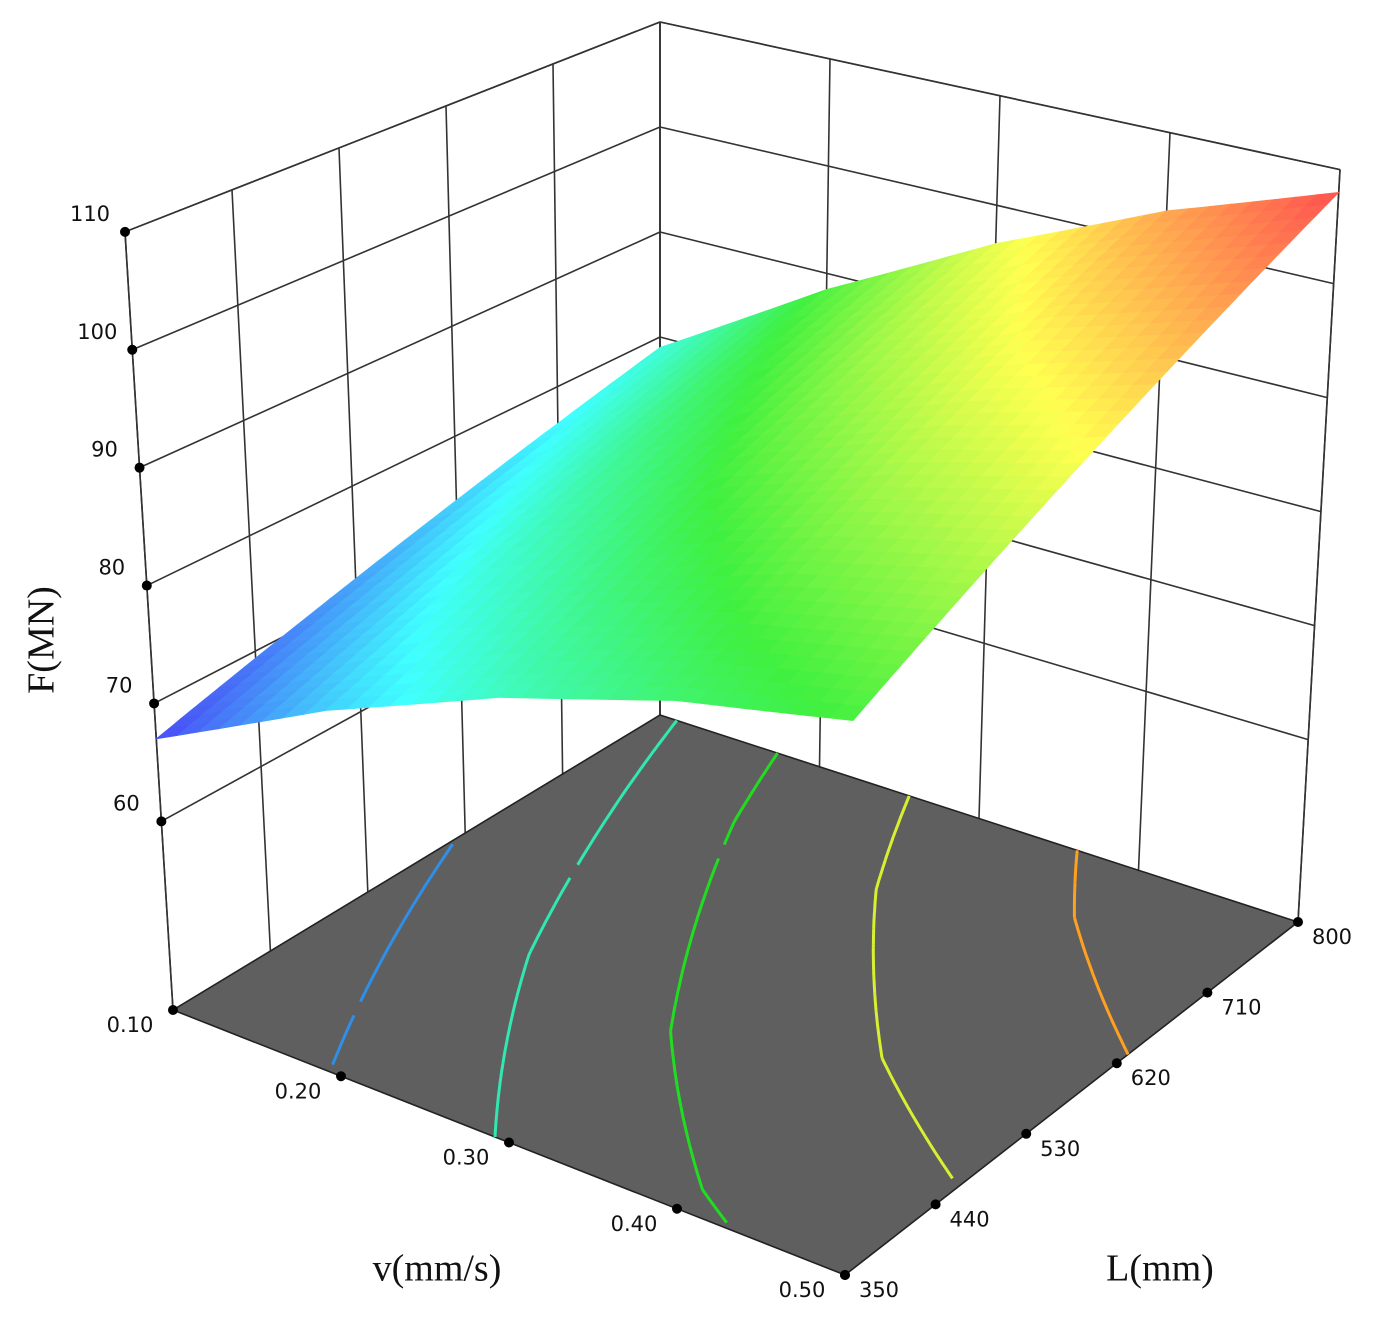 The width and height of the screenshot is (1380, 1326). What do you see at coordinates (90, 214) in the screenshot?
I see `z-tick-label: 110` at bounding box center [90, 214].